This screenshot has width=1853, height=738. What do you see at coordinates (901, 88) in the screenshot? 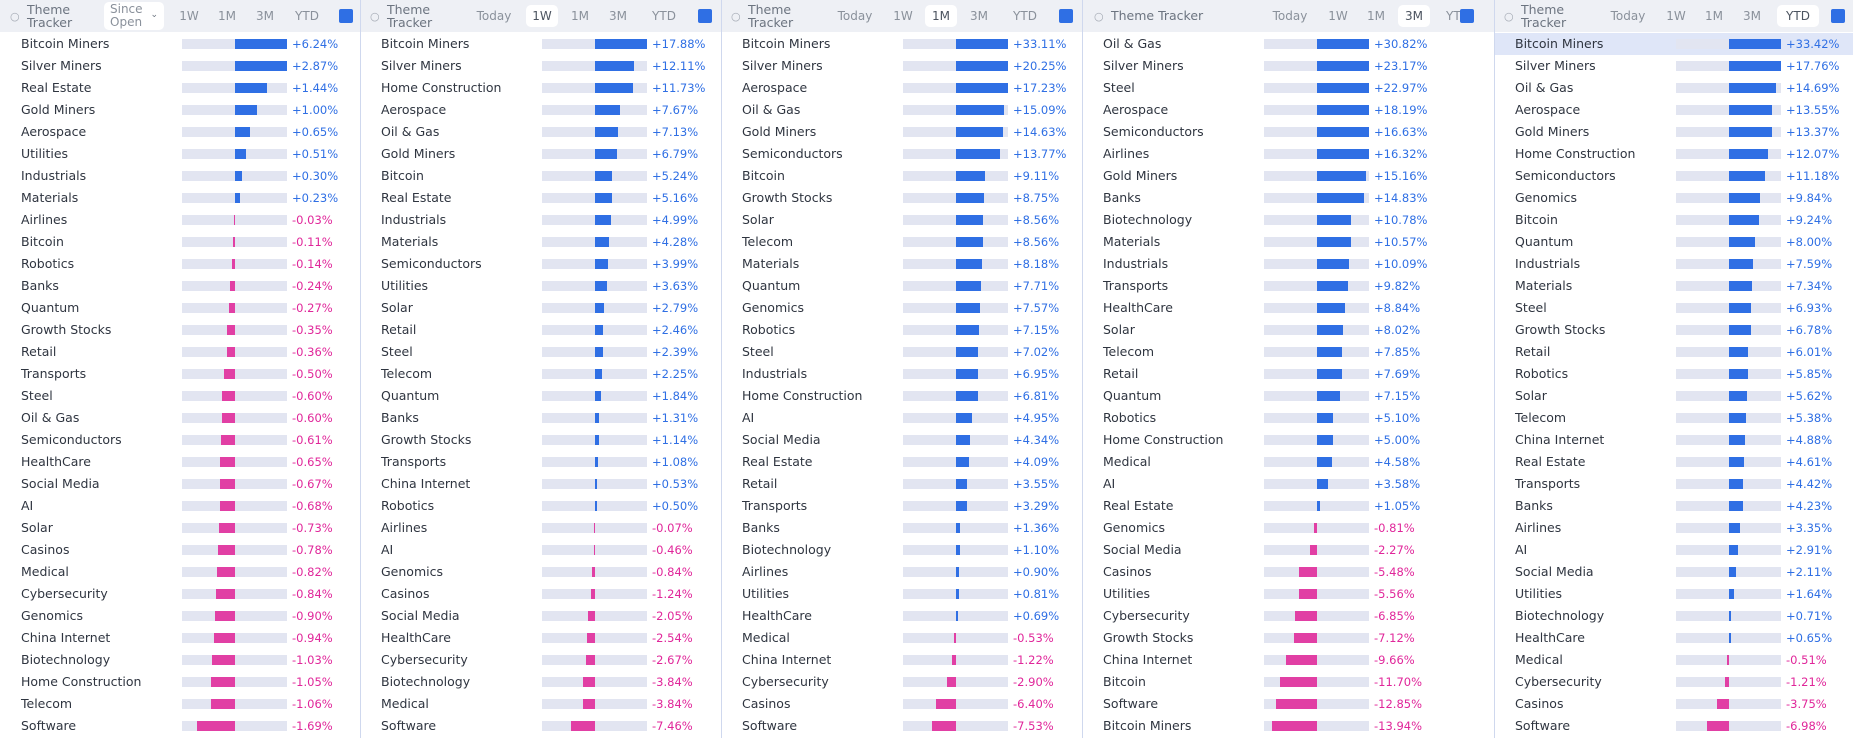
I see `list-item: Aerospace +17.23%` at bounding box center [901, 88].